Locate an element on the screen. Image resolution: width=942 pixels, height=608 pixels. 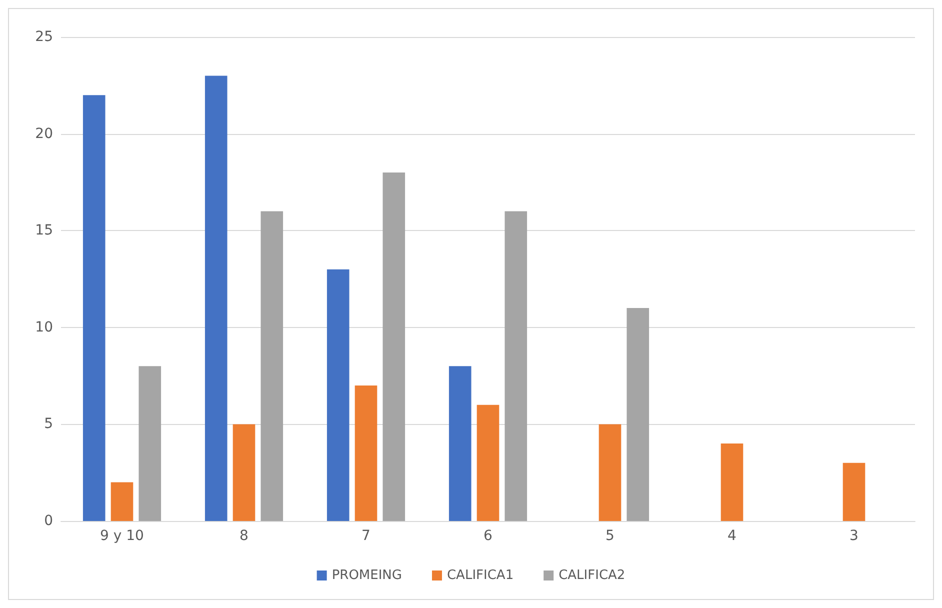
x-tick-label: 3 is located at coordinates (854, 536).